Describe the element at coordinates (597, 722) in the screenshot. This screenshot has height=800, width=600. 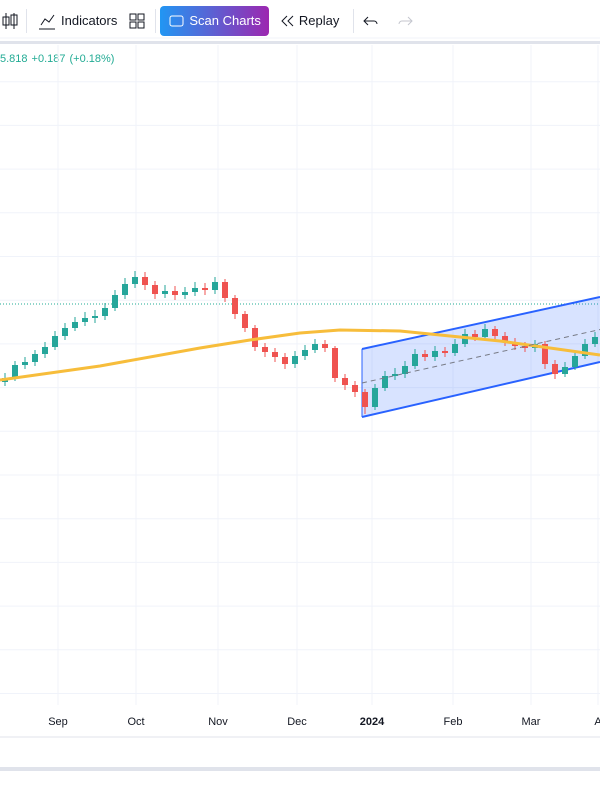
I see `x-tick-label: A` at that location.